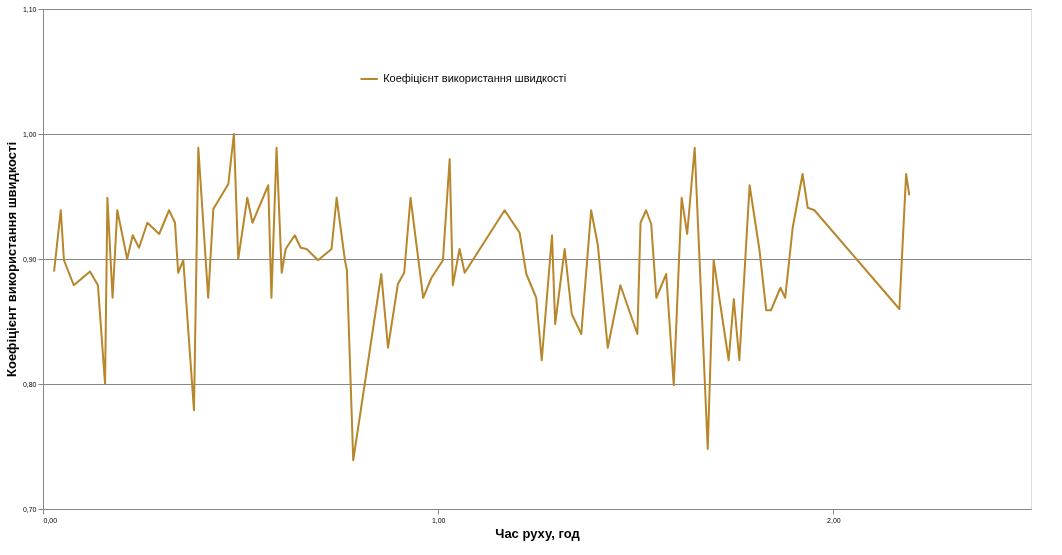 The width and height of the screenshot is (1062, 555). What do you see at coordinates (11, 259) in the screenshot?
I see `y-axis-title: Коефіцієнт використання швидкості` at bounding box center [11, 259].